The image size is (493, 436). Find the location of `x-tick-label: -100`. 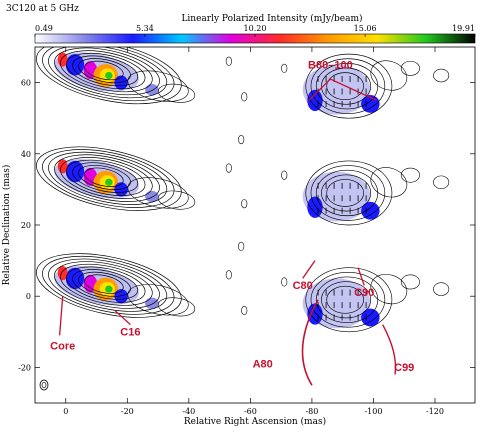

x-tick-label: -100 is located at coordinates (373, 411).